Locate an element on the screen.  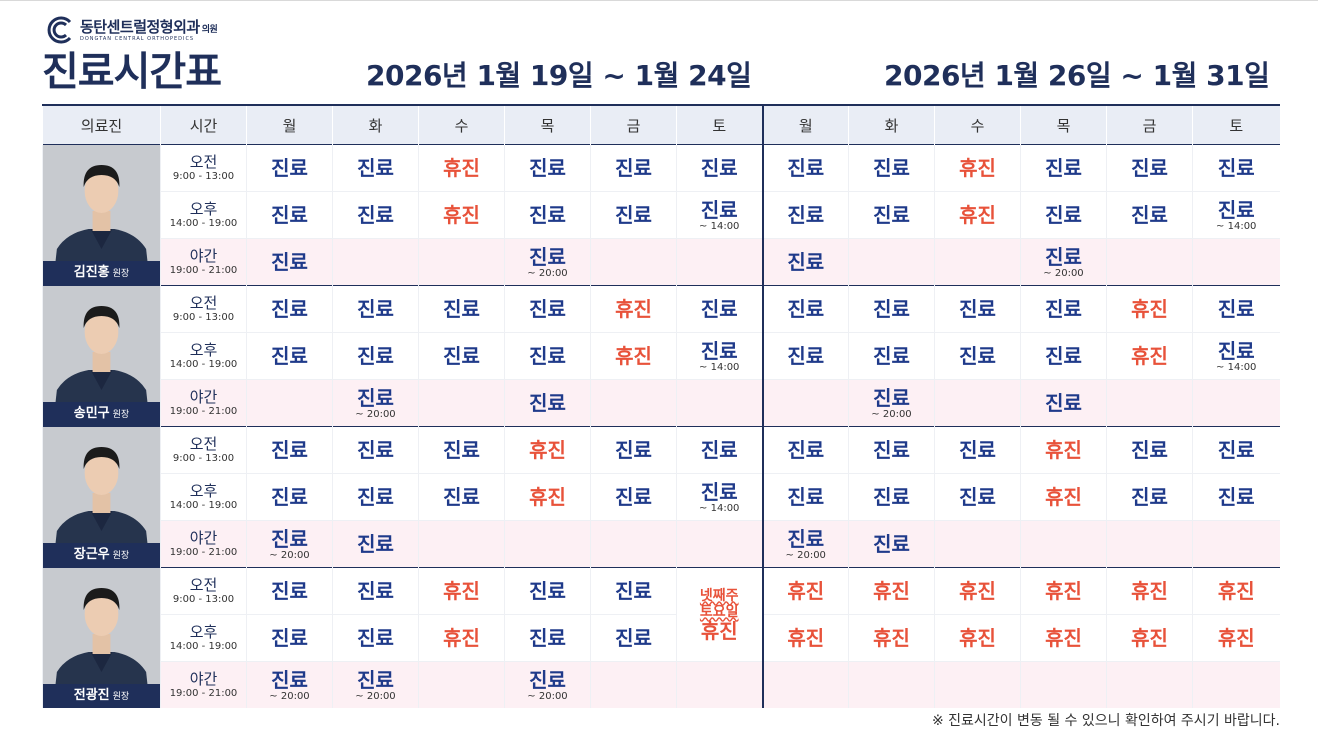
special-note-line2: 토요일 is located at coordinates (719, 611).